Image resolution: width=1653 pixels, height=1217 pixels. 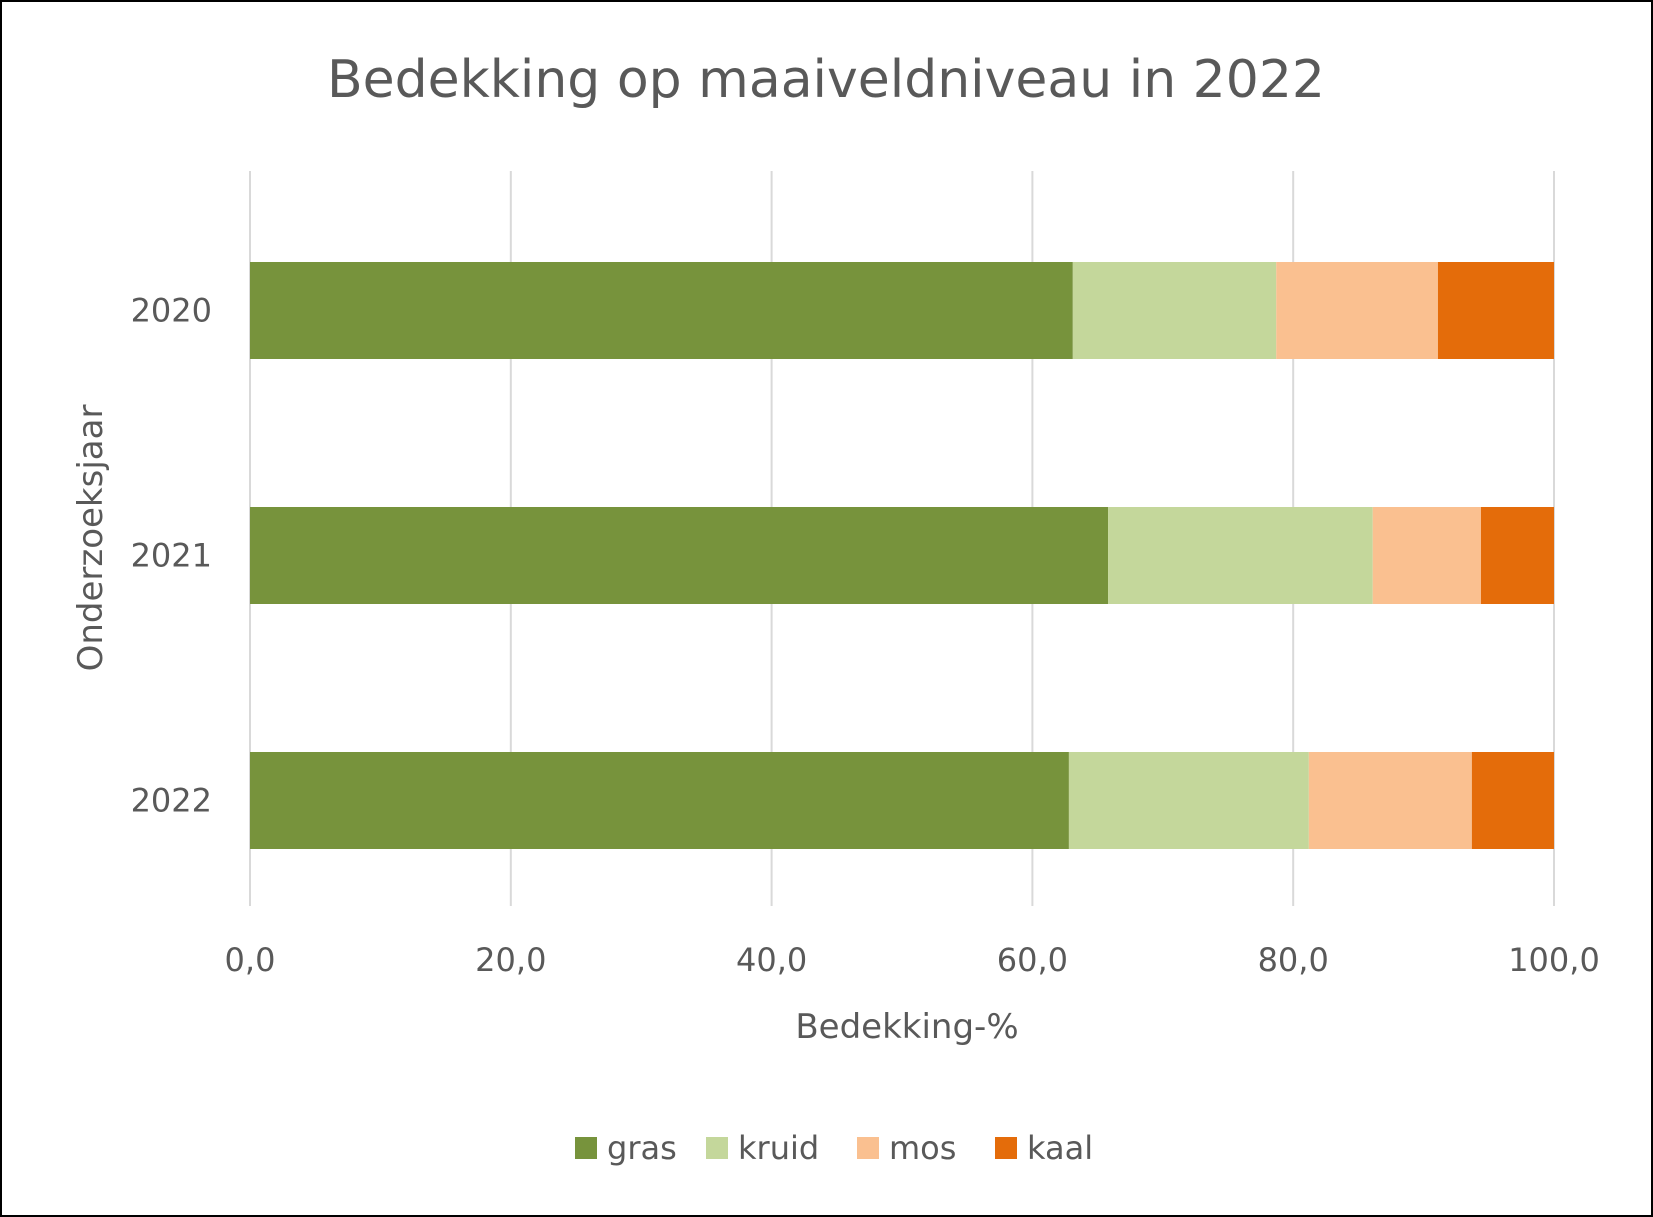 I want to click on y-tick-label: 2020, so click(x=171, y=311).